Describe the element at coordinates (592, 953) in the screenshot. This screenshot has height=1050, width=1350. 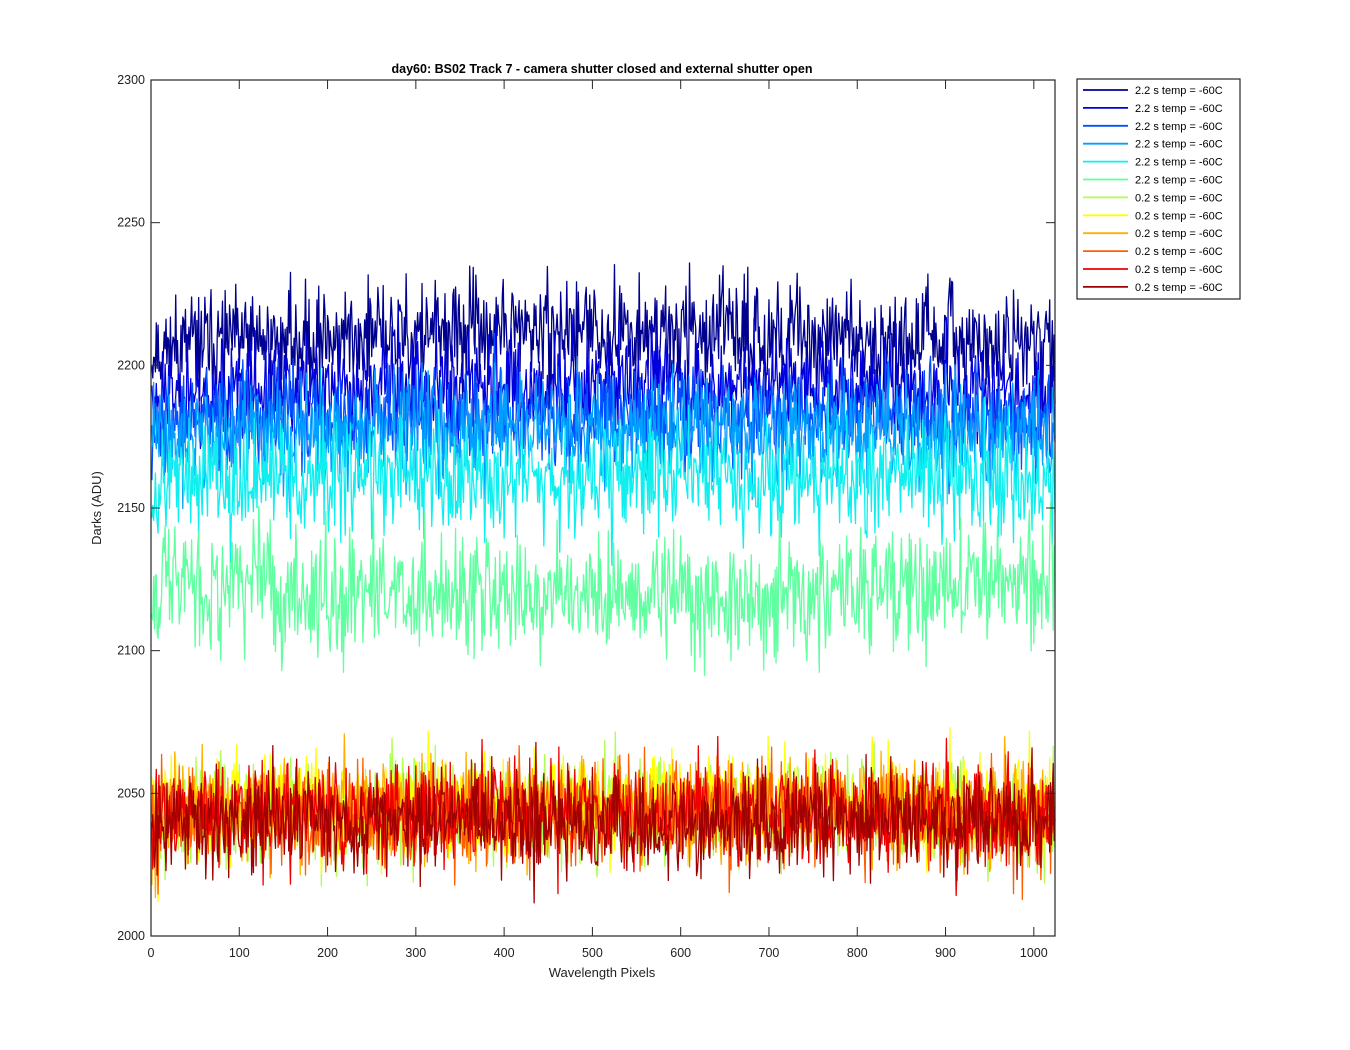
I see `x-tick-label: 500` at that location.